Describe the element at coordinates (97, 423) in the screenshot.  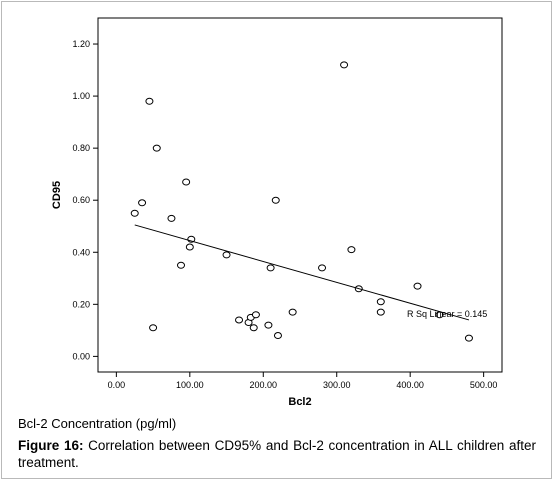
I see `below-chart-label: Bcl-2 Concentration (pg/ml)` at that location.